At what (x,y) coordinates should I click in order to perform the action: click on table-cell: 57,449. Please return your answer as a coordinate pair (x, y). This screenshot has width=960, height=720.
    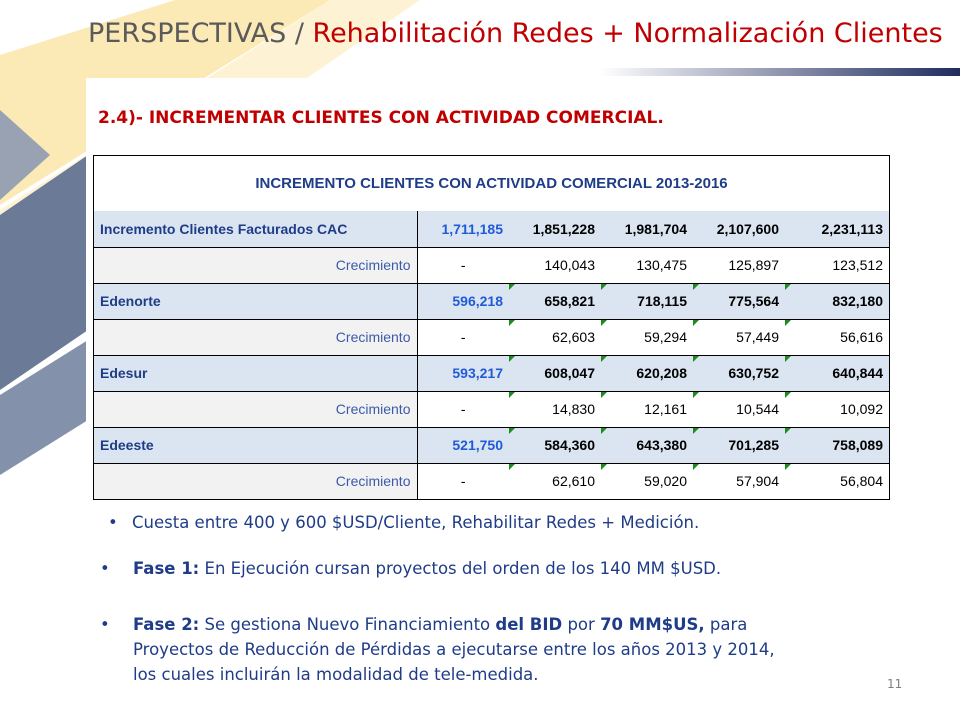
    Looking at the image, I should click on (739, 337).